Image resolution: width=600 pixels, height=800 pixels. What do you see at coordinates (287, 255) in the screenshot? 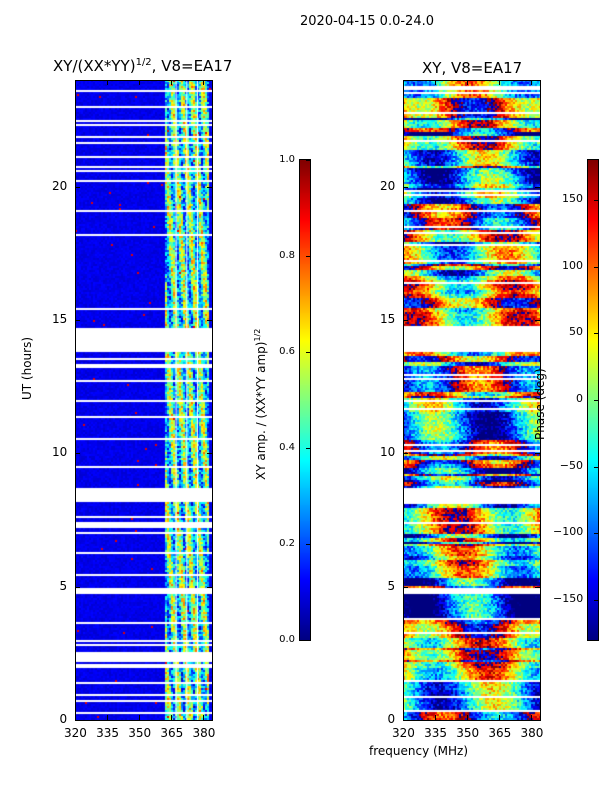
I see `colorbar-tick-label: 0.8` at bounding box center [287, 255].